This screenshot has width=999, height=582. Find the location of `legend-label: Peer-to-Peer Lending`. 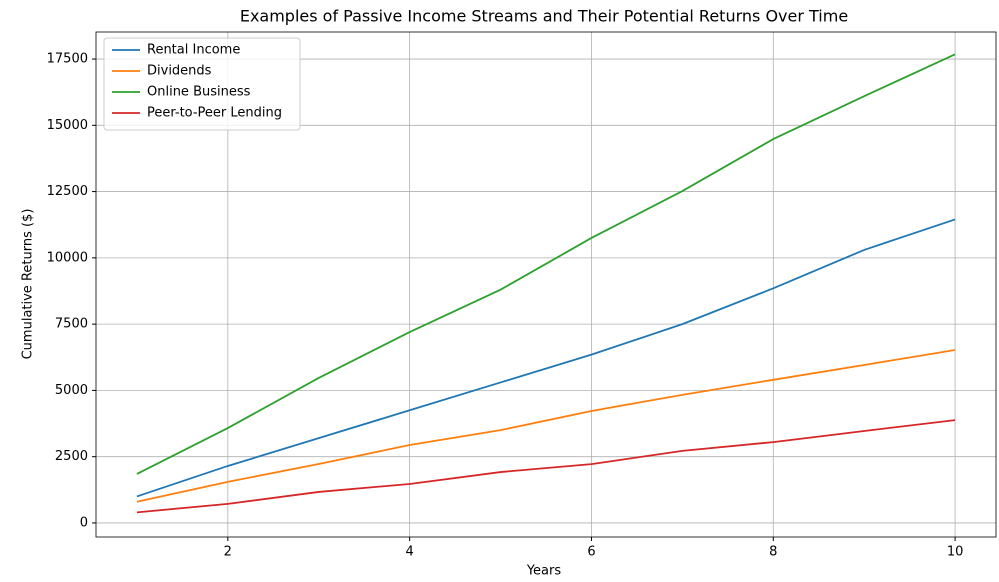

legend-label: Peer-to-Peer Lending is located at coordinates (214, 113).